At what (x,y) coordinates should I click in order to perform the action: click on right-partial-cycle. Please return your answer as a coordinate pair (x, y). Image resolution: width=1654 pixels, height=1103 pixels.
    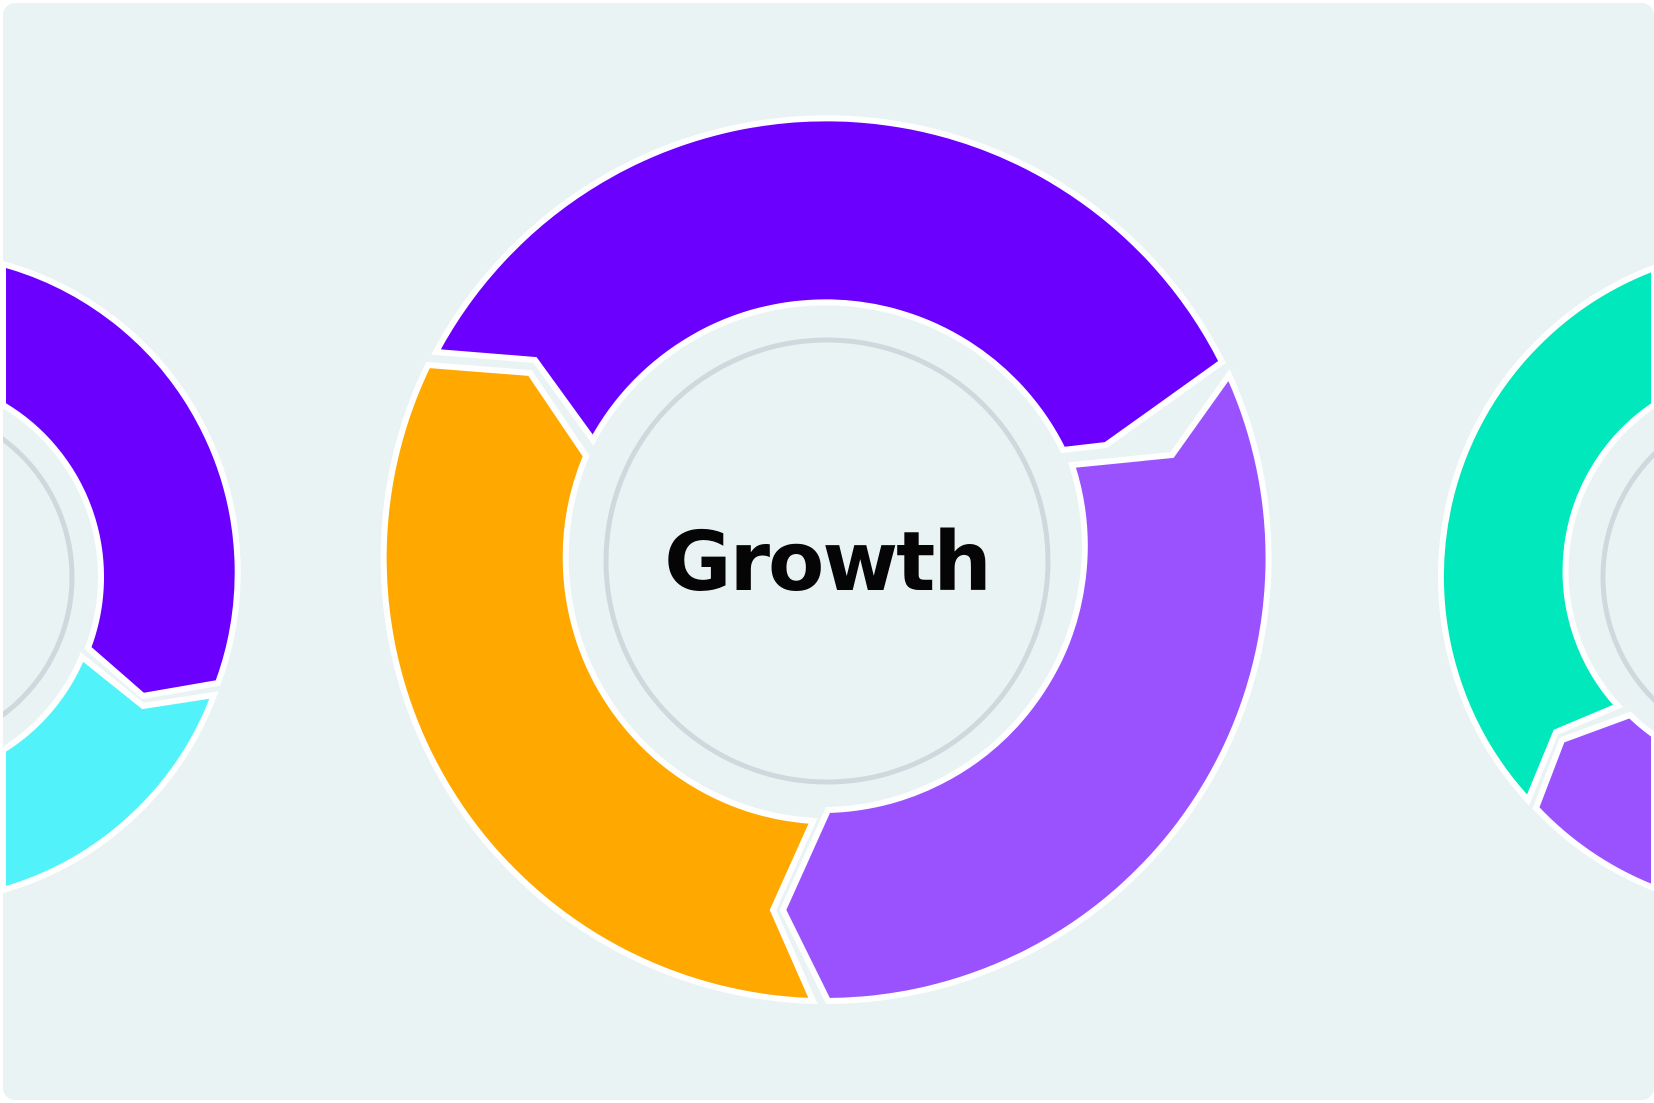
    Looking at the image, I should click on (1545, 578).